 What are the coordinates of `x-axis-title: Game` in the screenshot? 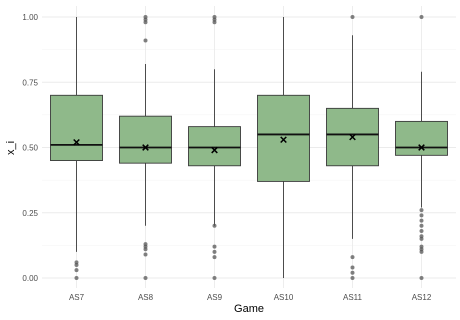 It's located at (249, 309).